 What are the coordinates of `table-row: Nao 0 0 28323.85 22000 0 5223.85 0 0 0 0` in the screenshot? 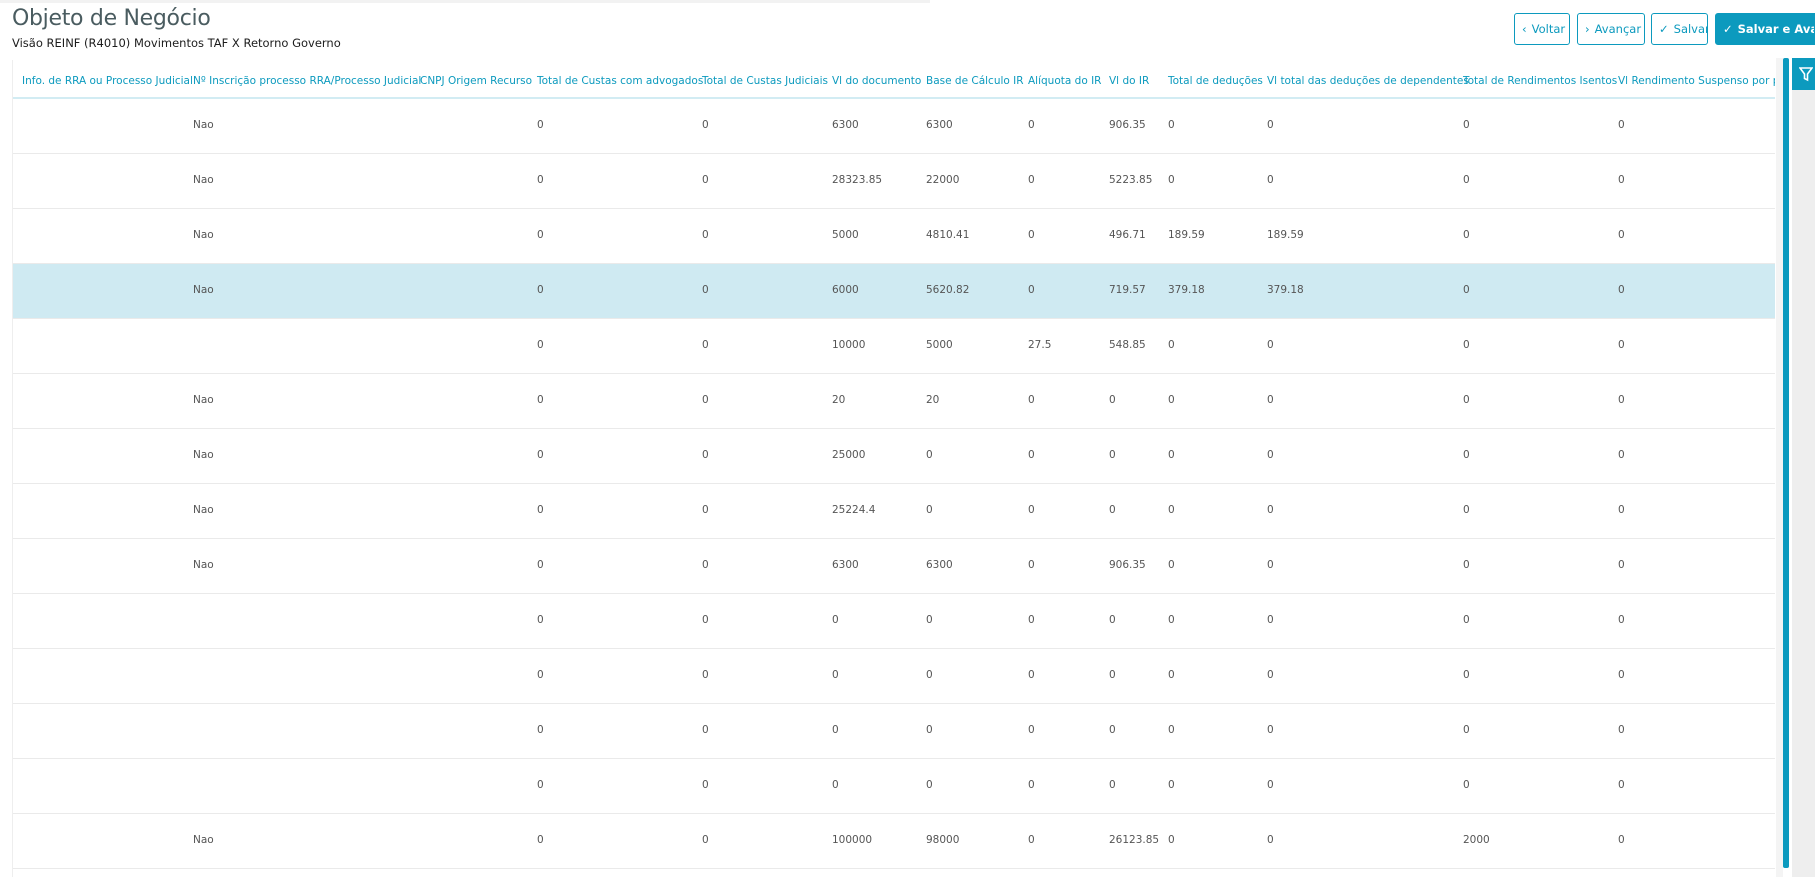 It's located at (894, 181).